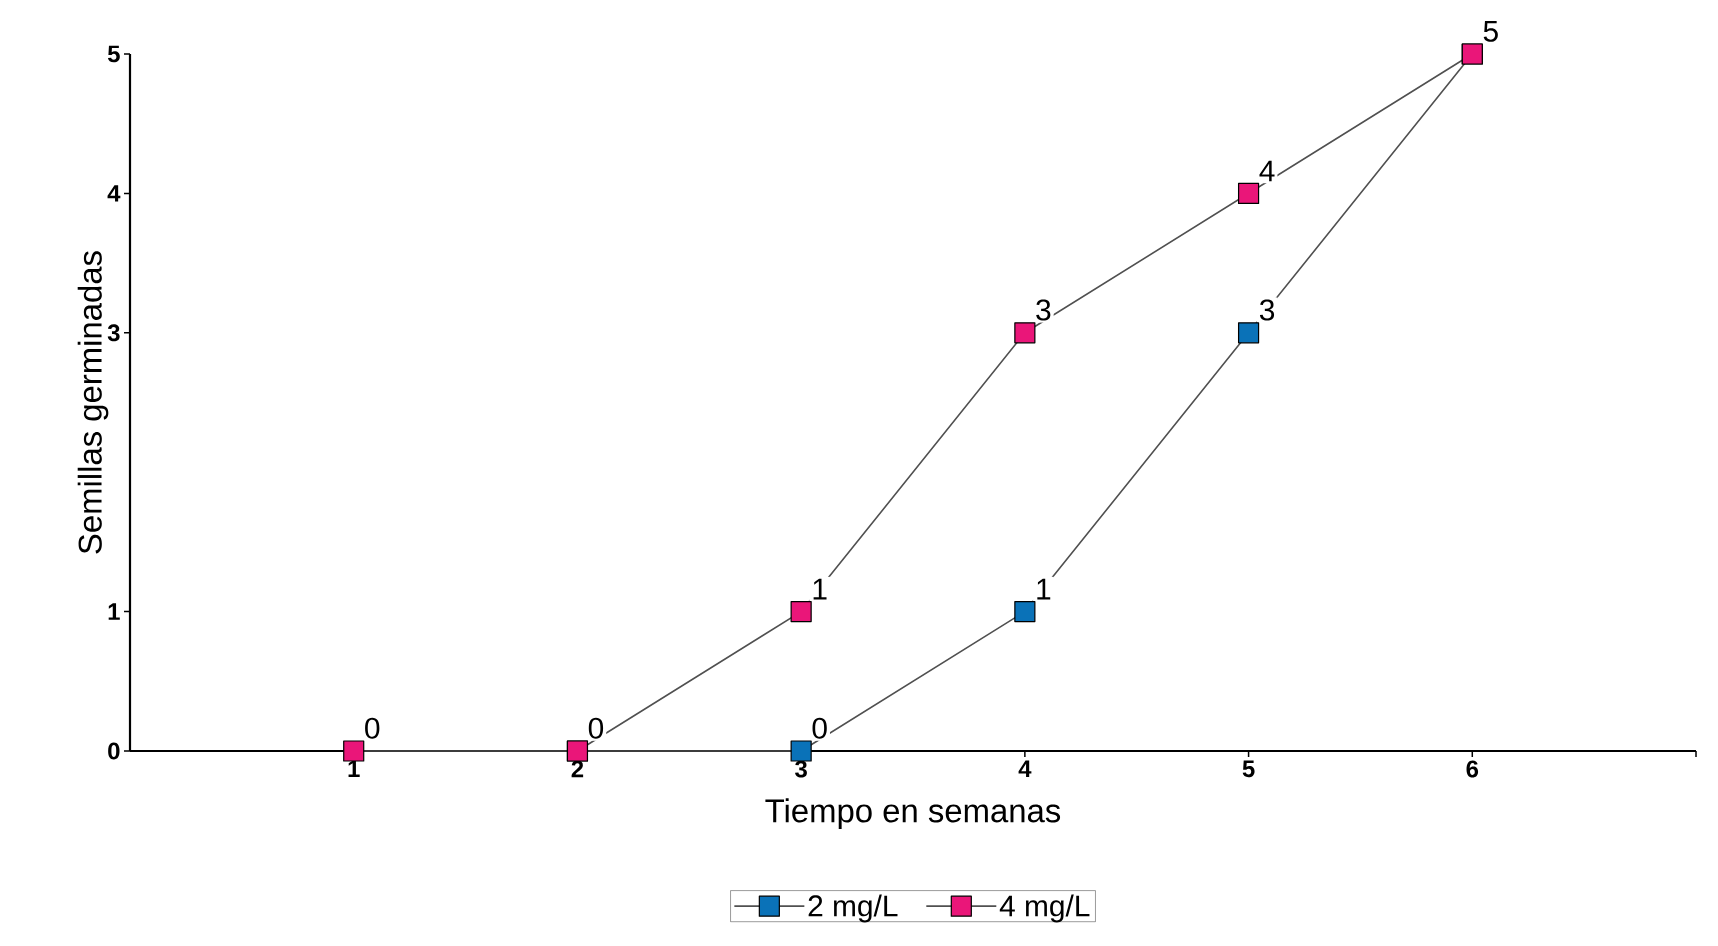 The width and height of the screenshot is (1718, 946). I want to click on data-label: 5, so click(1490, 31).